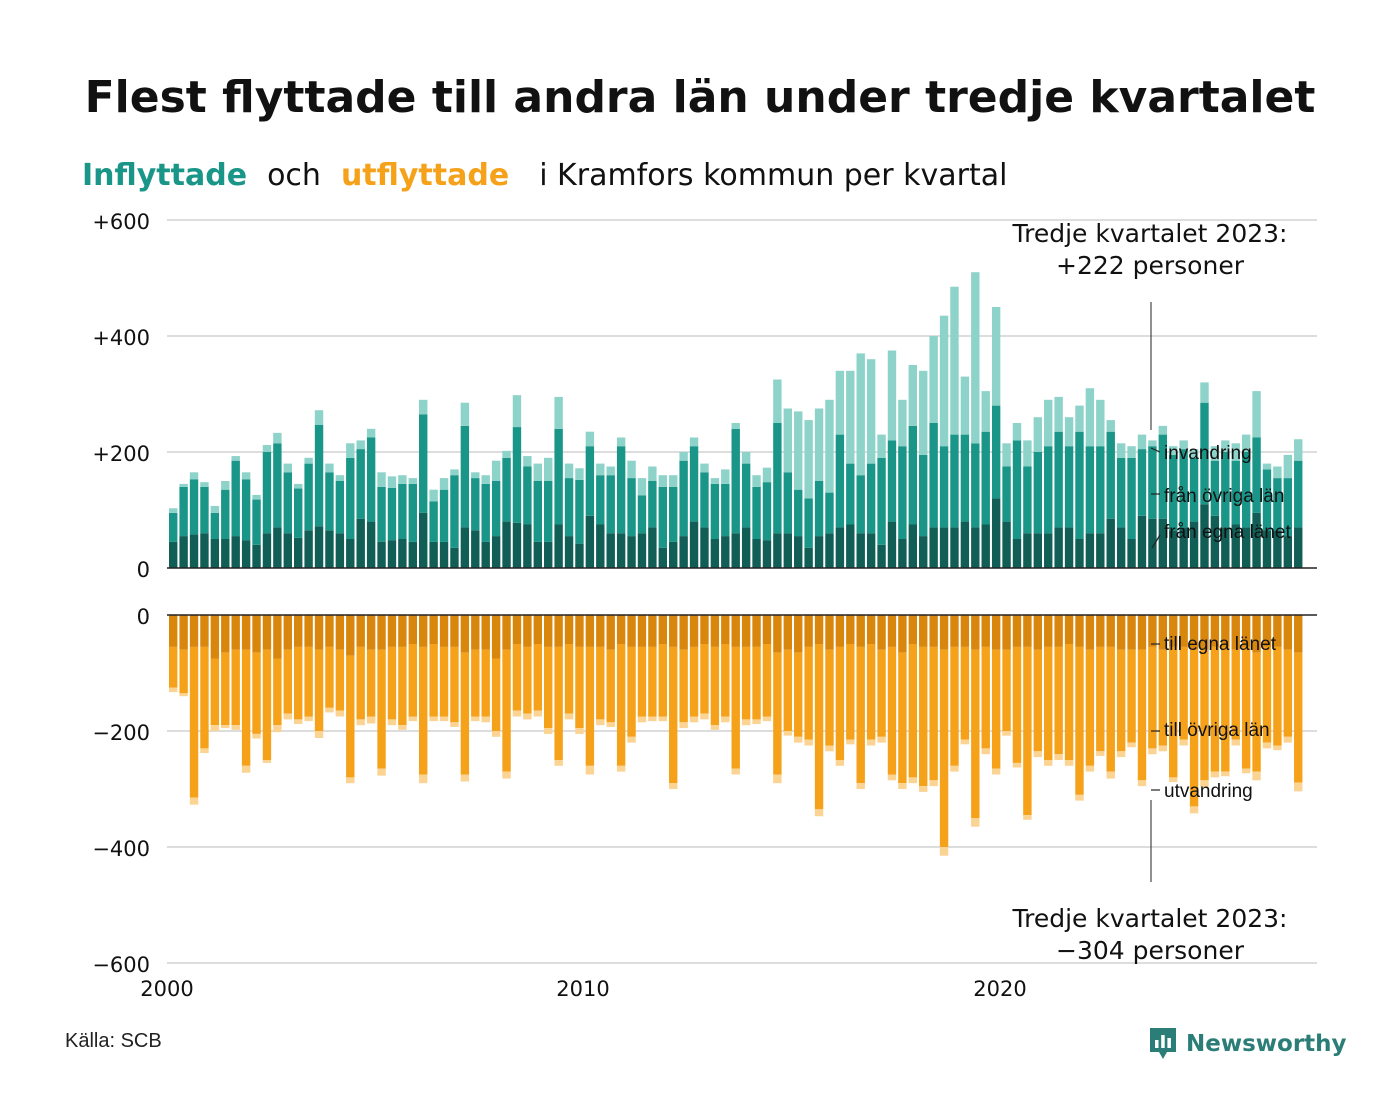 The height and width of the screenshot is (1120, 1400). What do you see at coordinates (165, 175) in the screenshot?
I see `subtitle-inflyttade: Inflyttade` at bounding box center [165, 175].